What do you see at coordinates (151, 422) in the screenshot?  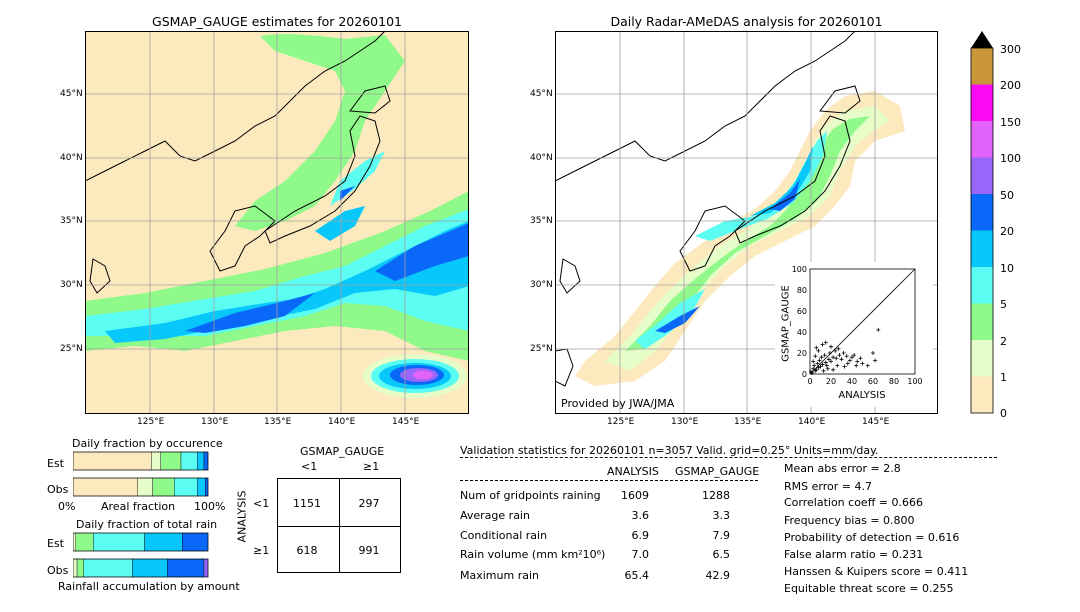 I see `left-lon-label: 125°E` at bounding box center [151, 422].